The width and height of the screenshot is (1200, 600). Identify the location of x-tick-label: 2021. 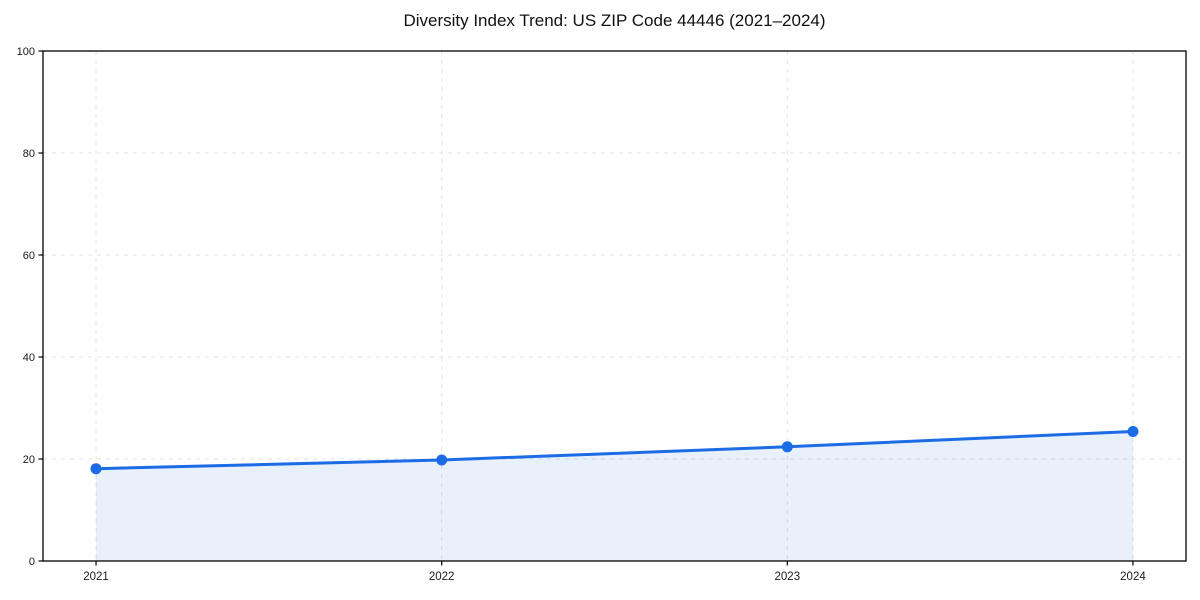
(96, 577).